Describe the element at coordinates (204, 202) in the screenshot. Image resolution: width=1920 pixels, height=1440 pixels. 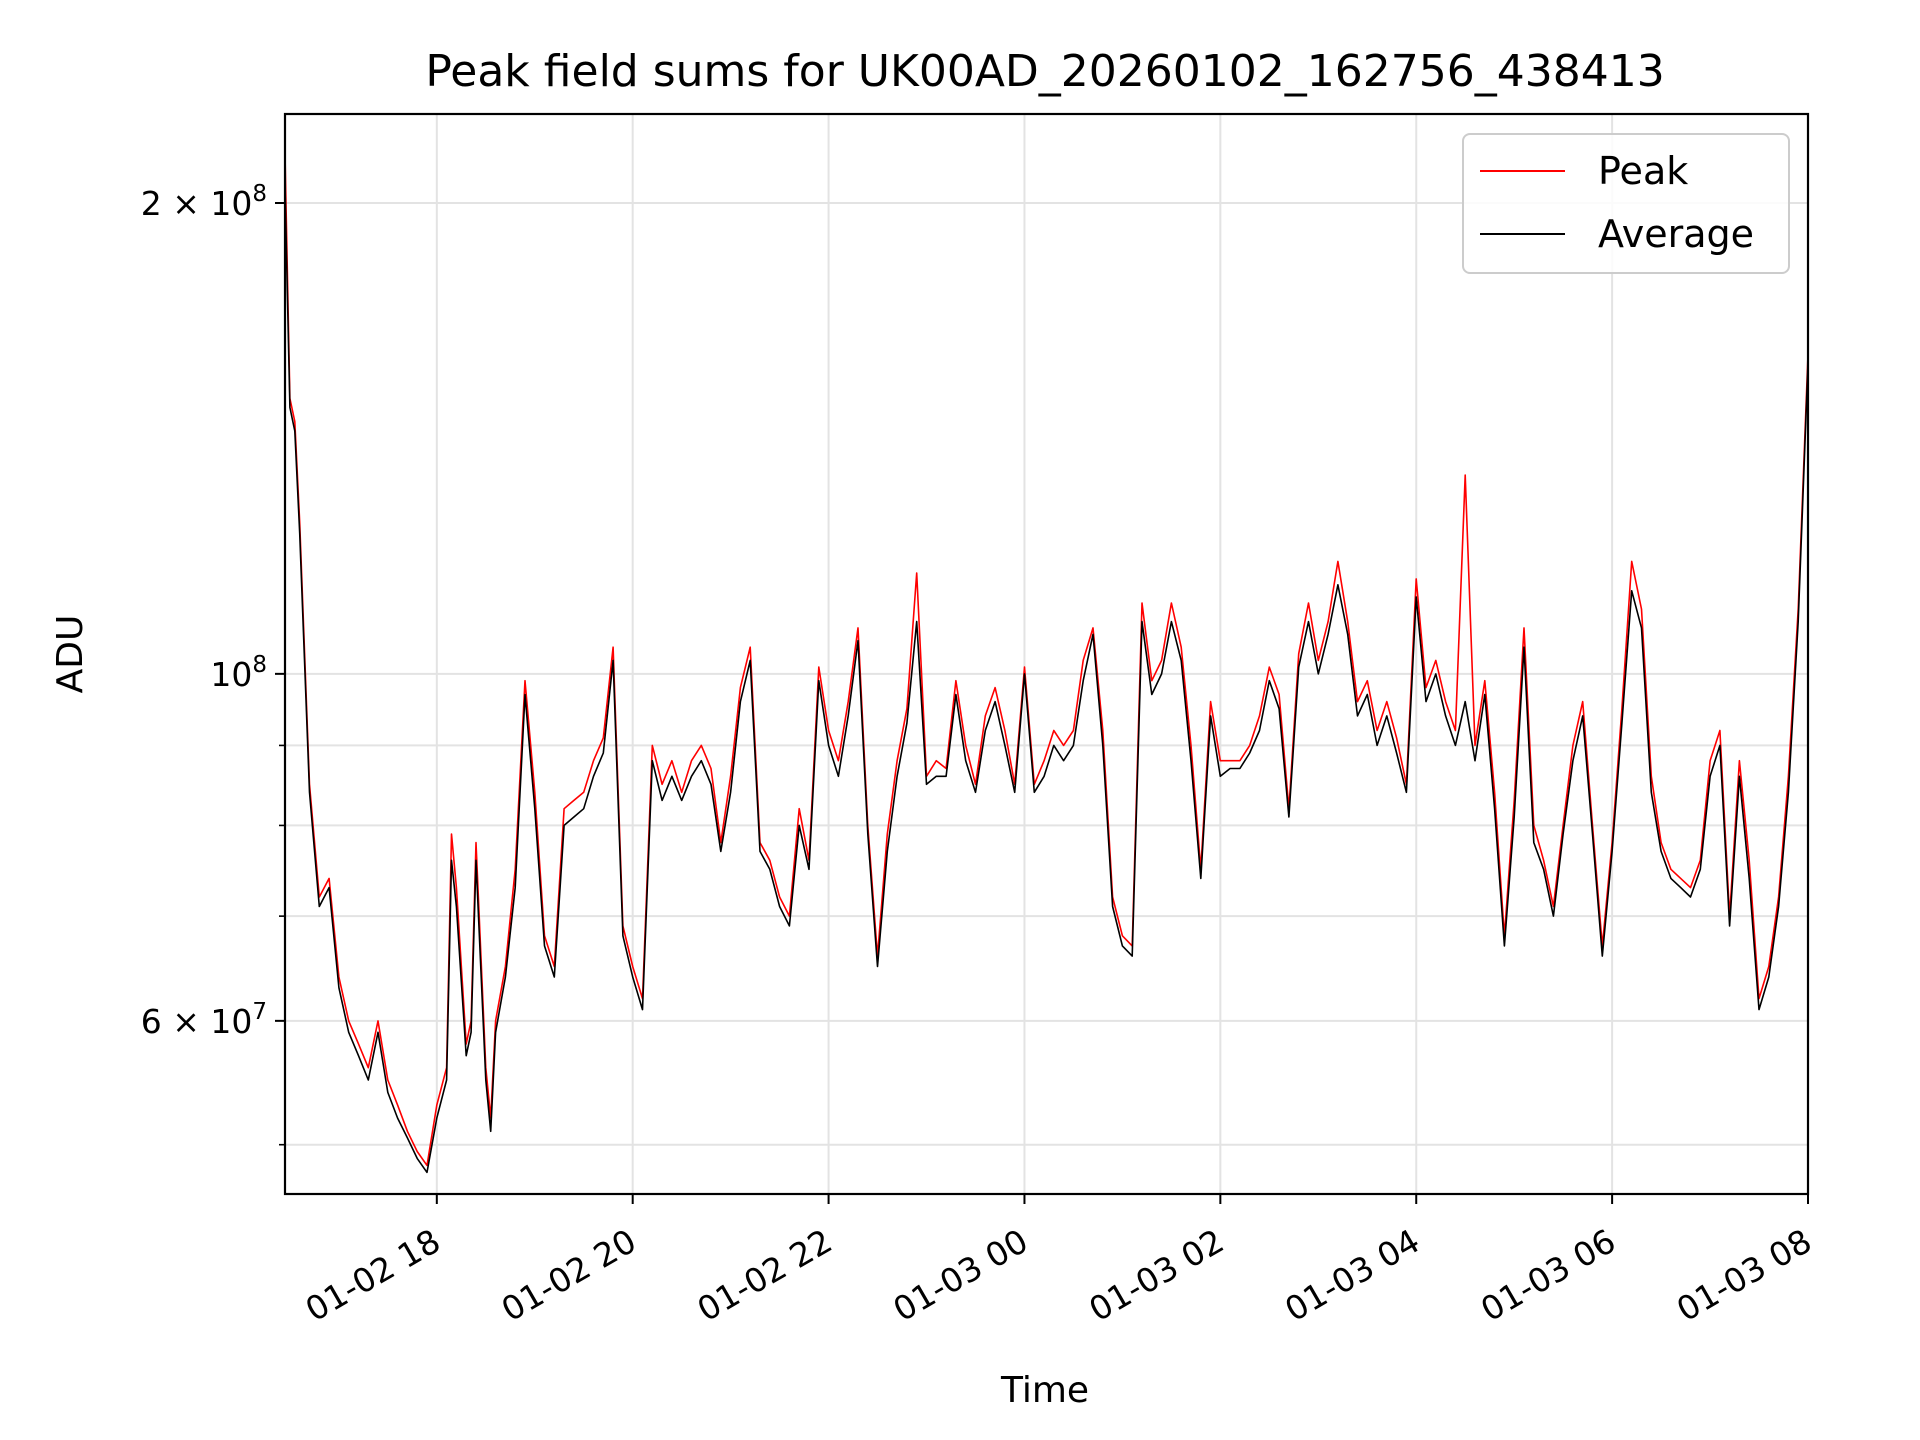
I see `y-tick-label: 2 × 108` at that location.